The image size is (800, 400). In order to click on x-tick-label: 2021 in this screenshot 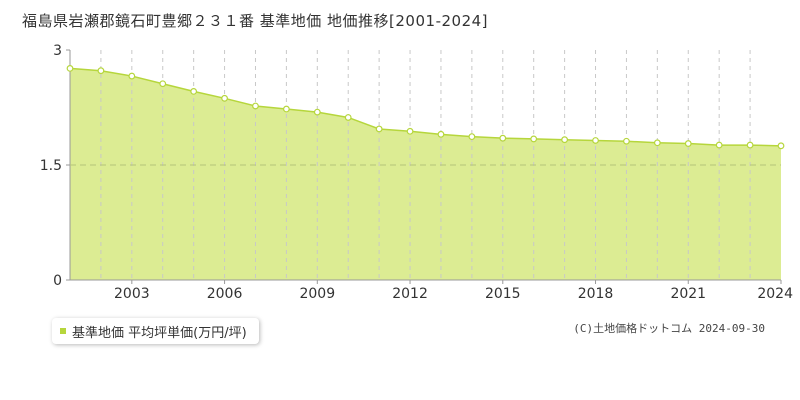, I will do `click(688, 294)`.